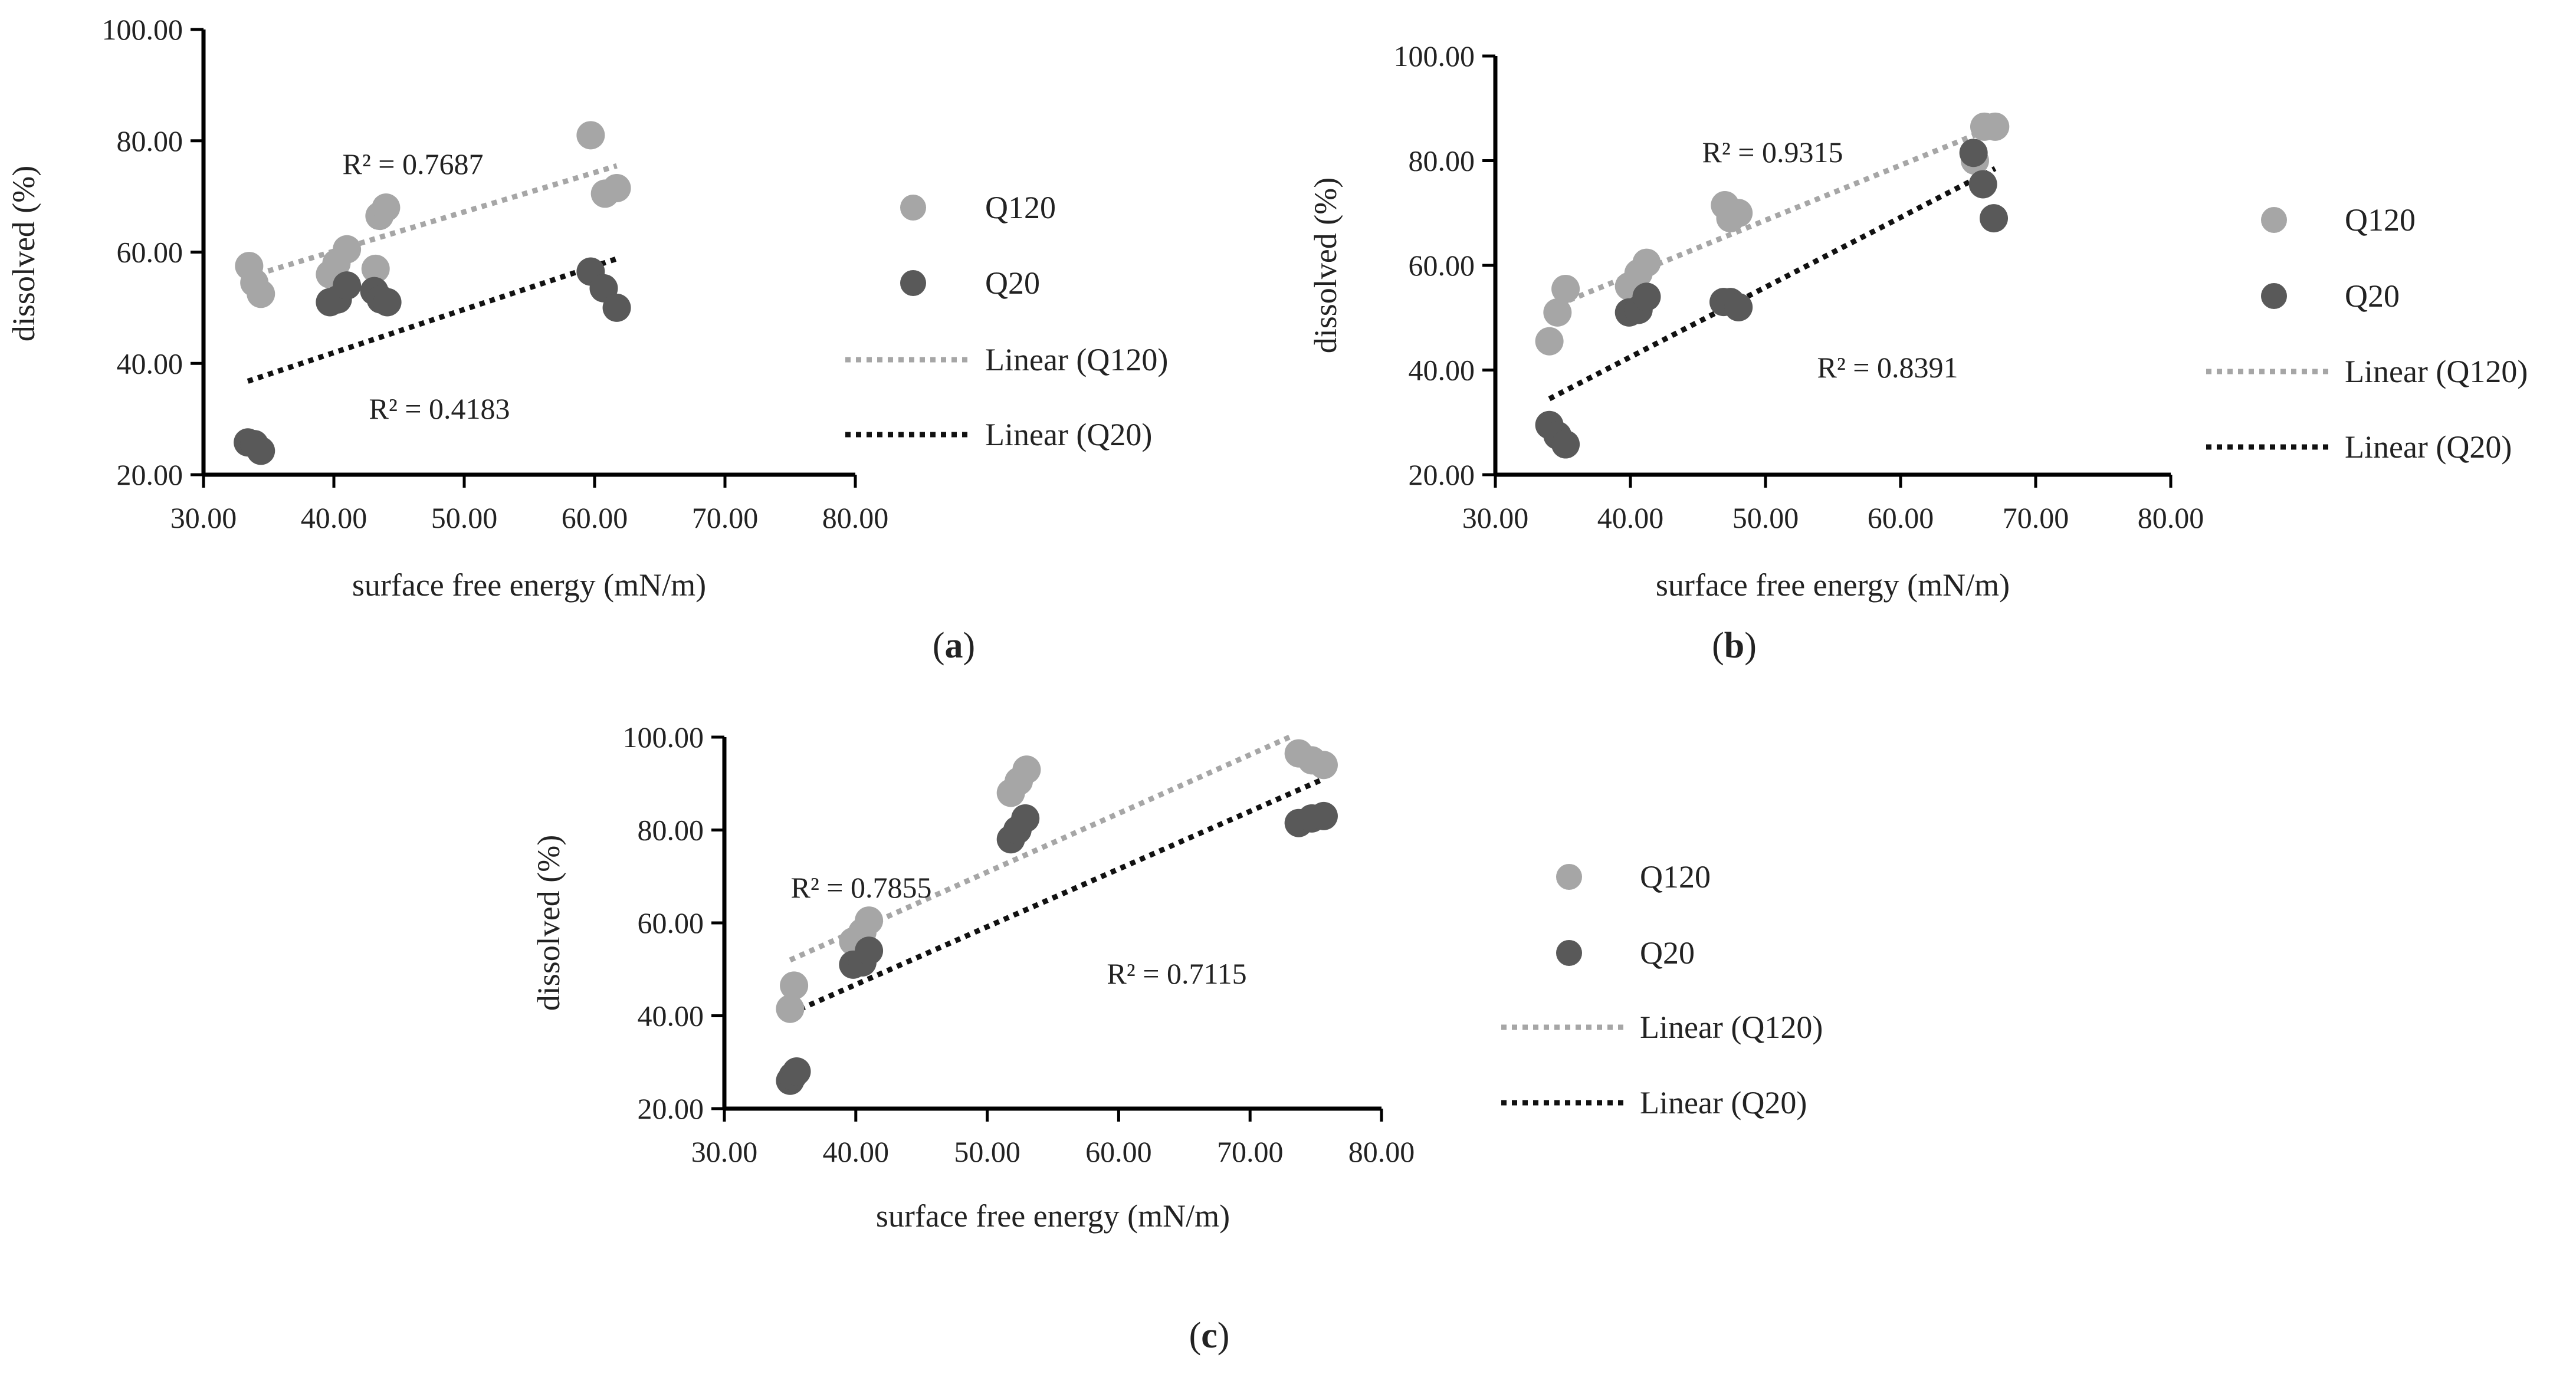  What do you see at coordinates (2036, 517) in the screenshot?
I see `x-tick-label-b: 70.00` at bounding box center [2036, 517].